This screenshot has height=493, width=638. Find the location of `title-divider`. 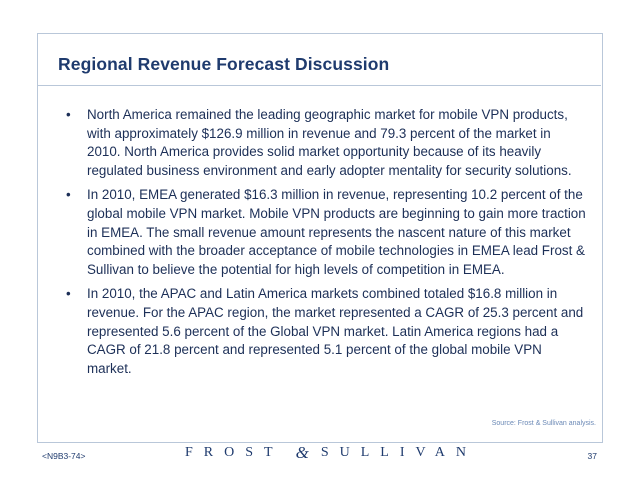

title-divider is located at coordinates (319, 85).